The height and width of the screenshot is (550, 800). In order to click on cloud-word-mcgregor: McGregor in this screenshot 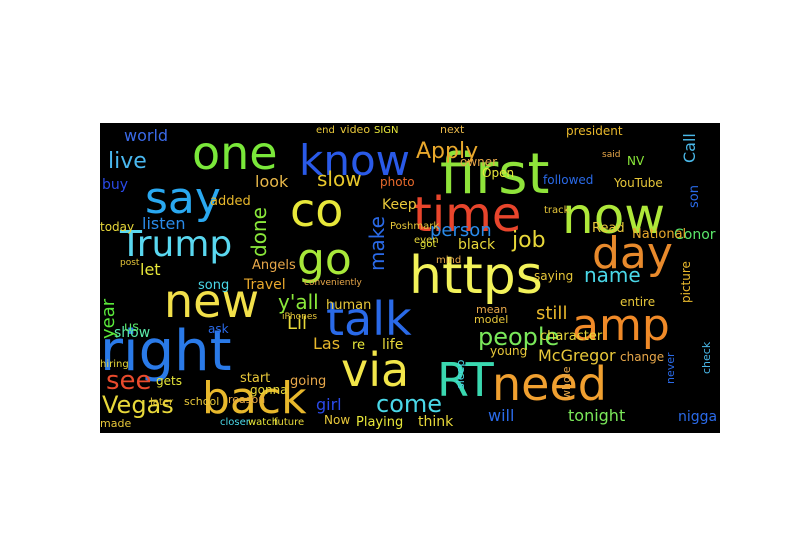, I will do `click(577, 355)`.